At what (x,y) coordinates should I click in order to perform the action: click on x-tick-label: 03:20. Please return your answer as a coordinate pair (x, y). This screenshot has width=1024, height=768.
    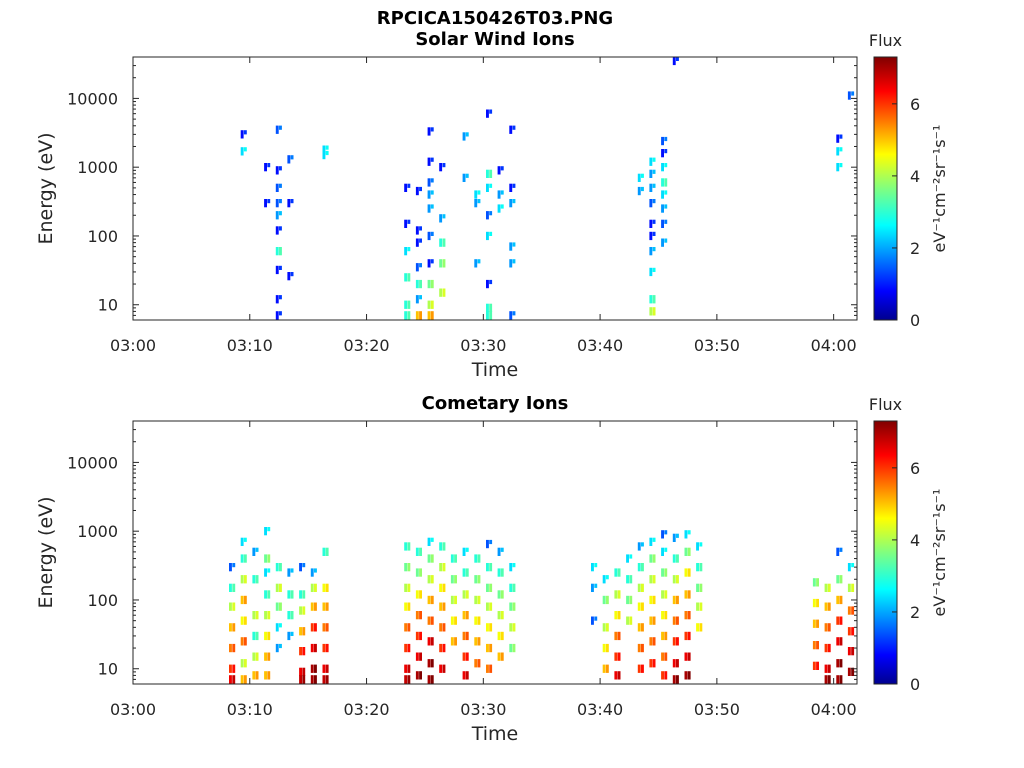
    Looking at the image, I should click on (366, 345).